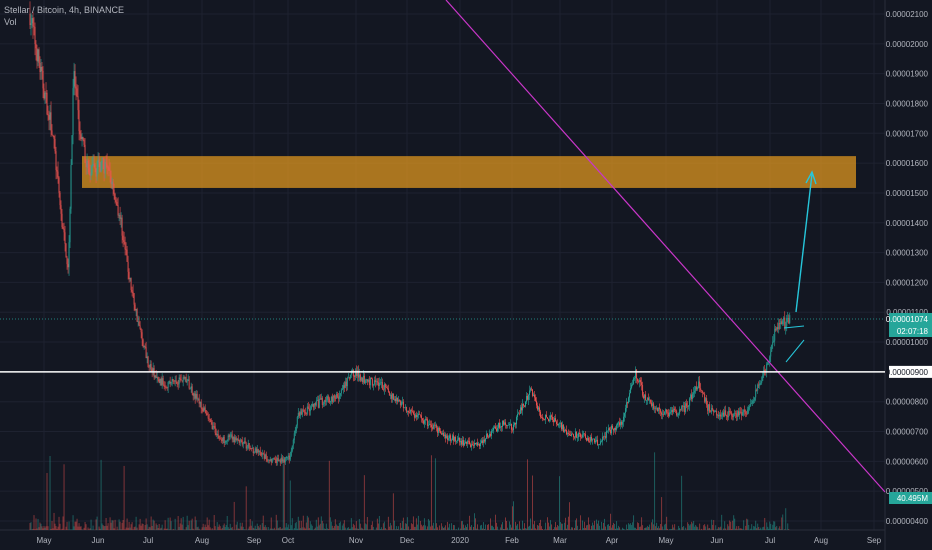 The image size is (932, 550). What do you see at coordinates (64, 10) in the screenshot?
I see `symbol-title: Stellar / Bitcoin, 4h, BINANCE` at bounding box center [64, 10].